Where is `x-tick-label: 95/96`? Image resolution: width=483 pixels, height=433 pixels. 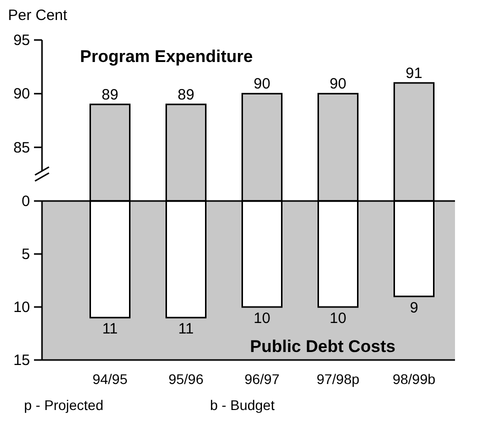
x-tick-label: 95/96 is located at coordinates (186, 379).